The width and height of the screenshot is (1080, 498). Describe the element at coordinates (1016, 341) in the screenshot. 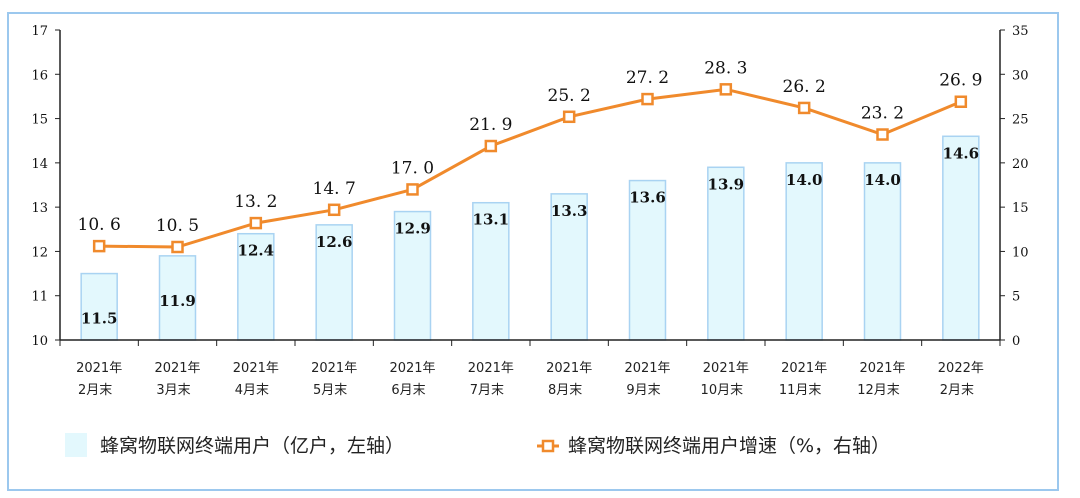

I see `right-tick-label: 0` at that location.